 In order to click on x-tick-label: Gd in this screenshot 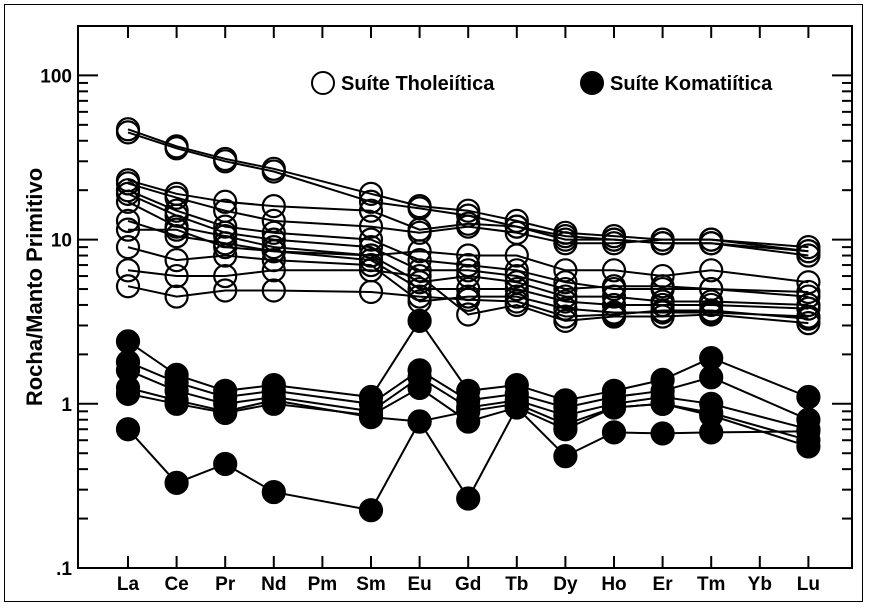, I will do `click(468, 584)`.